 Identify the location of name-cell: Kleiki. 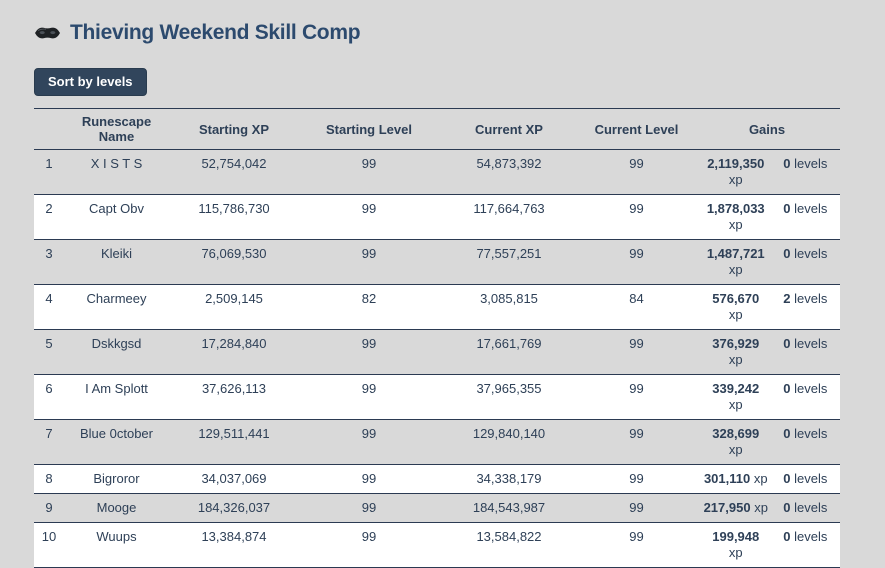
(116, 262).